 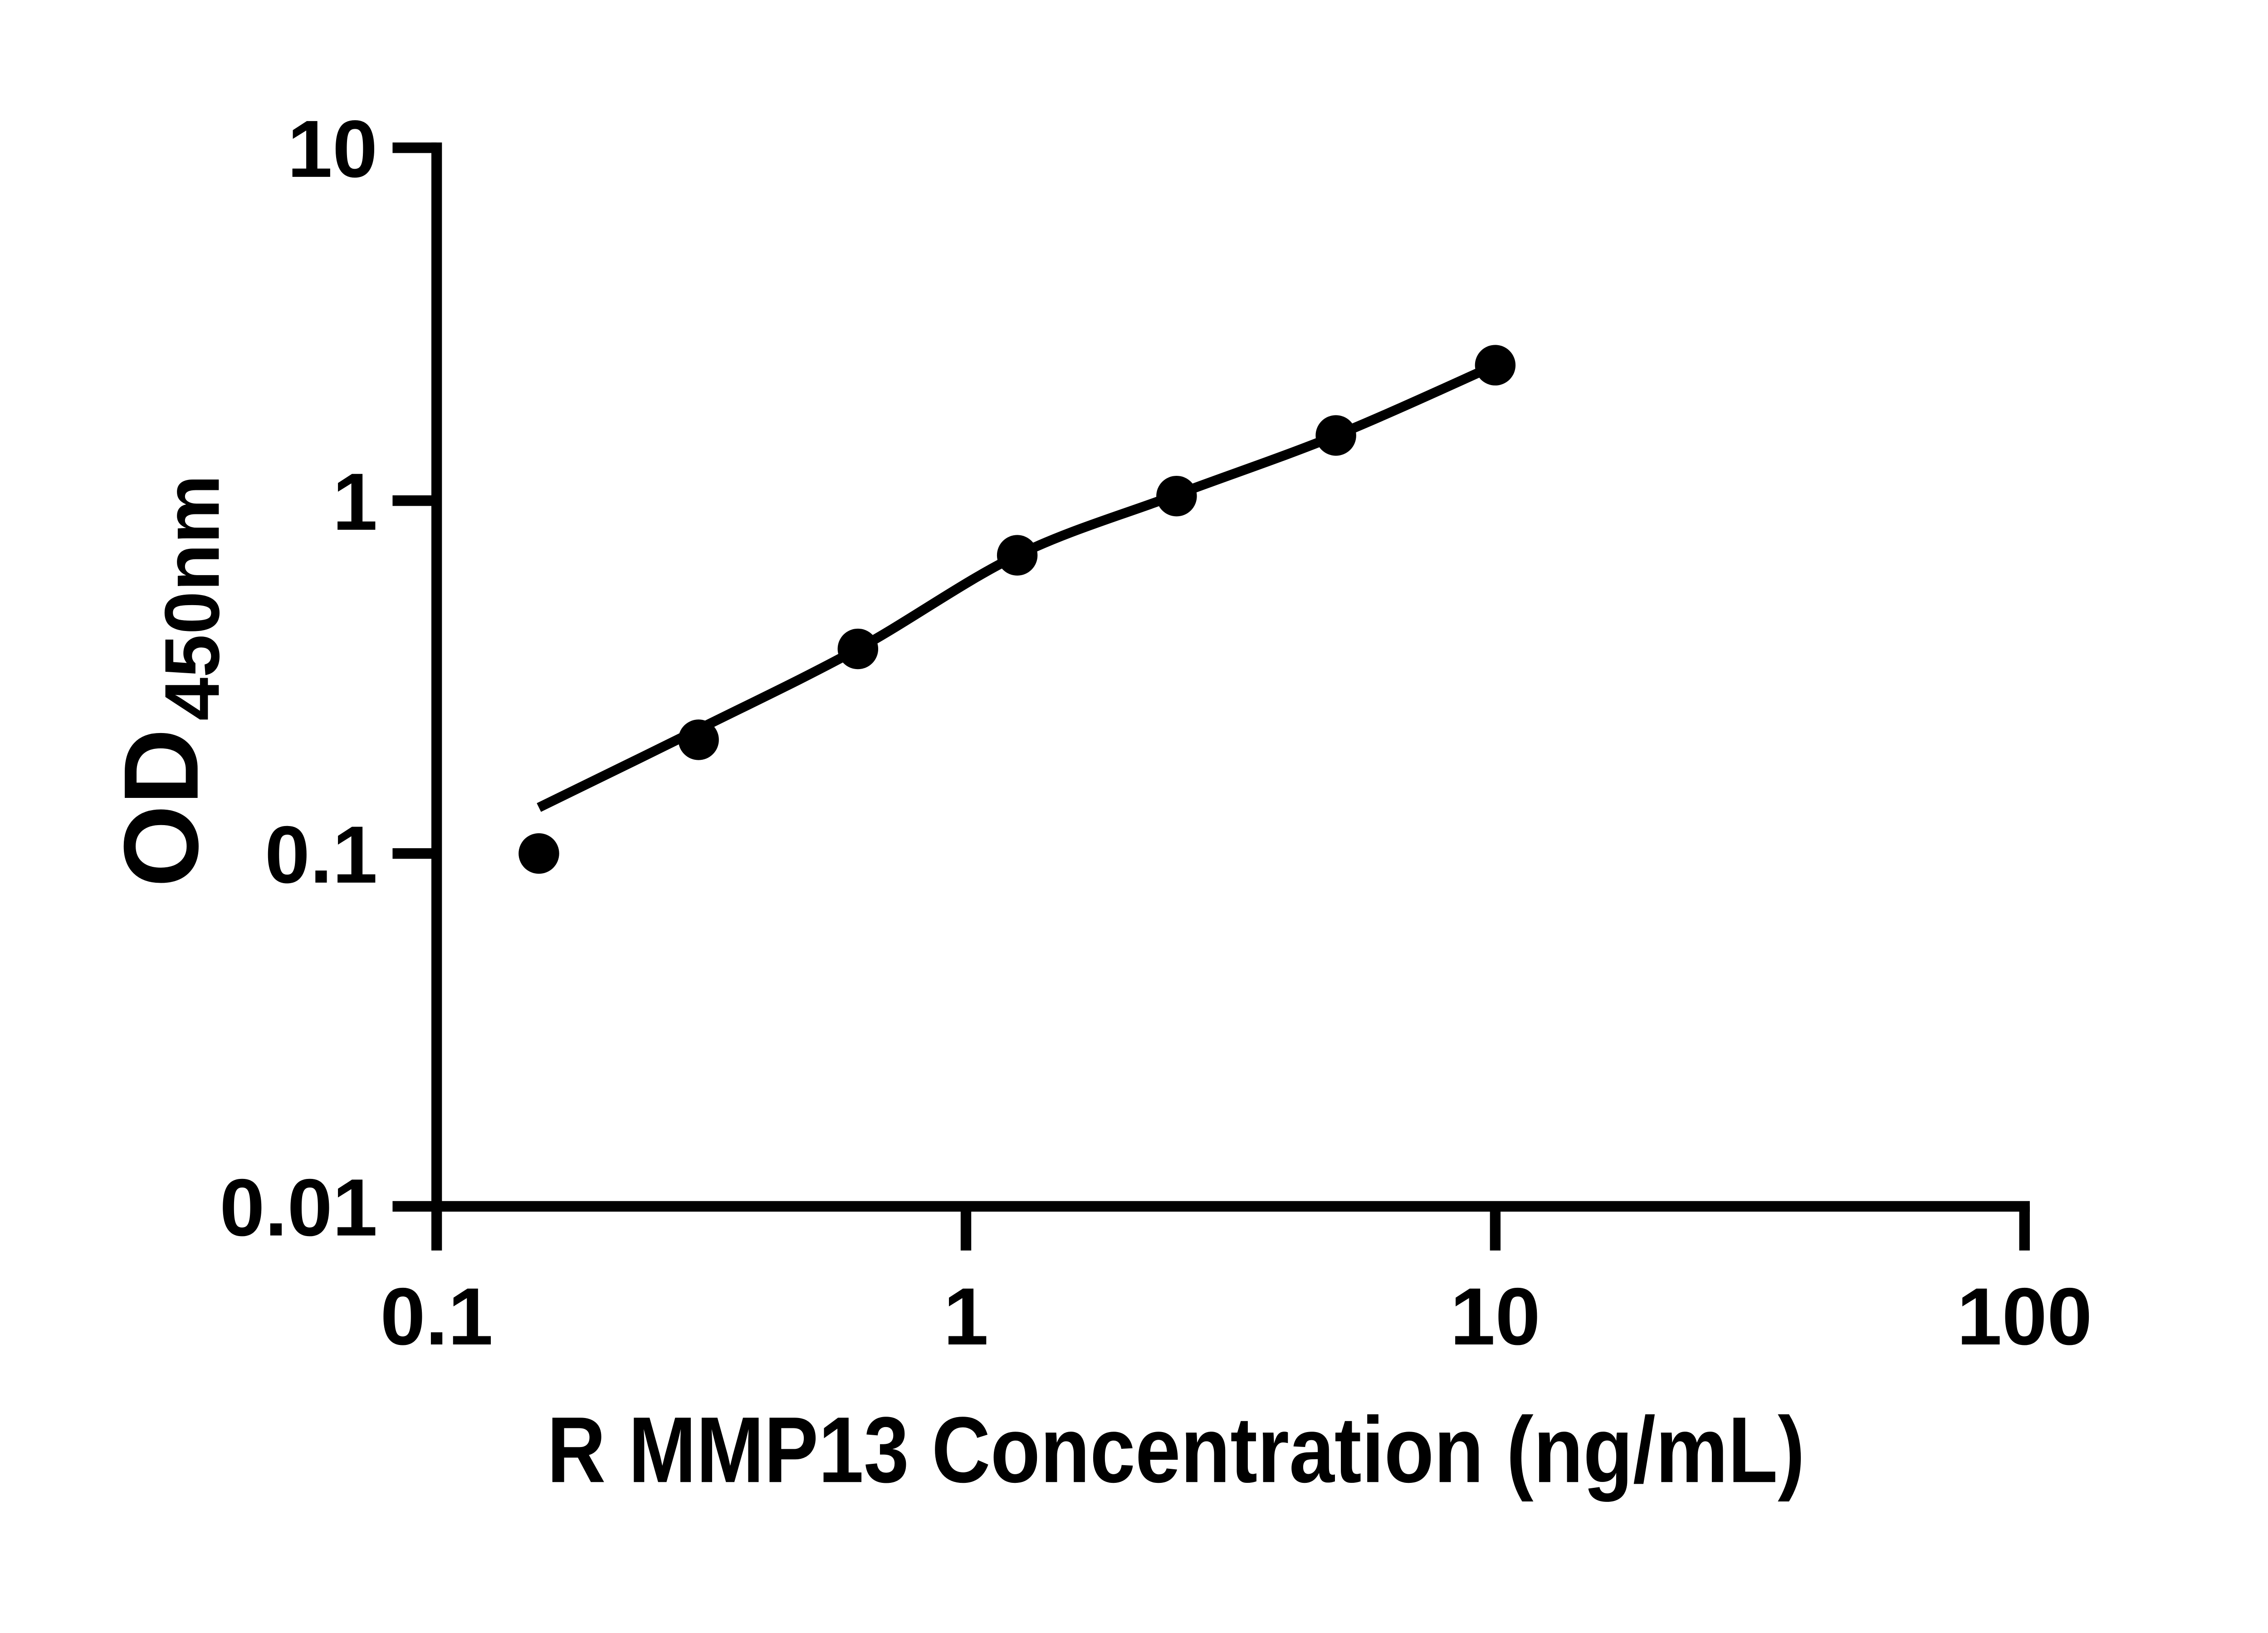 What do you see at coordinates (161, 807) in the screenshot?
I see `y-axis-title-main: OD` at bounding box center [161, 807].